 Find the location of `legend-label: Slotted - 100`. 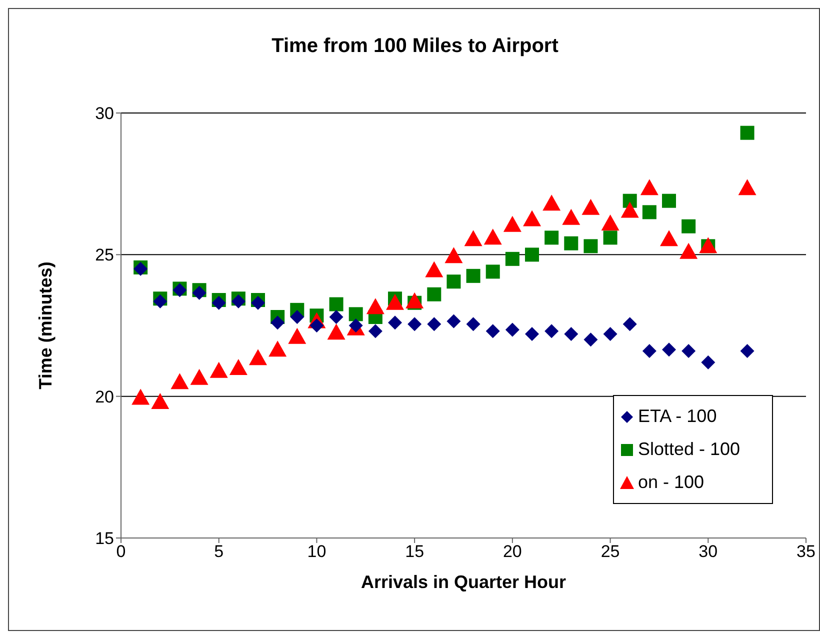

legend-label: Slotted - 100 is located at coordinates (689, 449).